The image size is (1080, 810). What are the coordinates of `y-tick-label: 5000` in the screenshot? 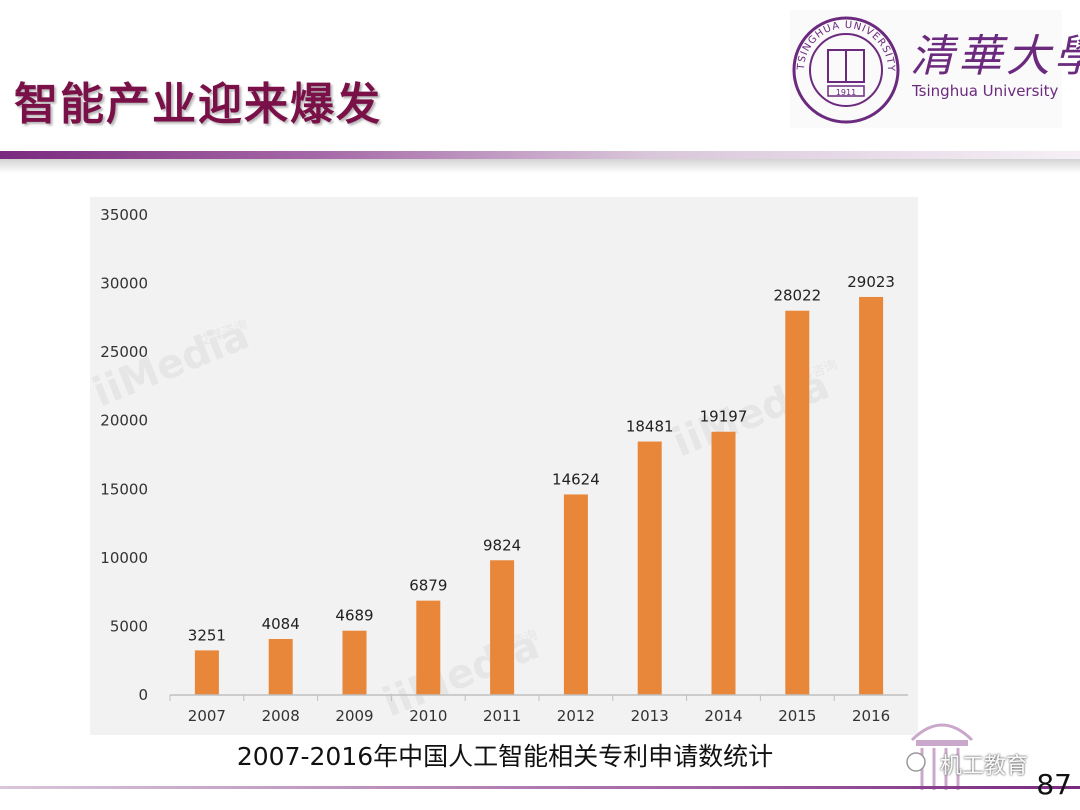 It's located at (129, 626).